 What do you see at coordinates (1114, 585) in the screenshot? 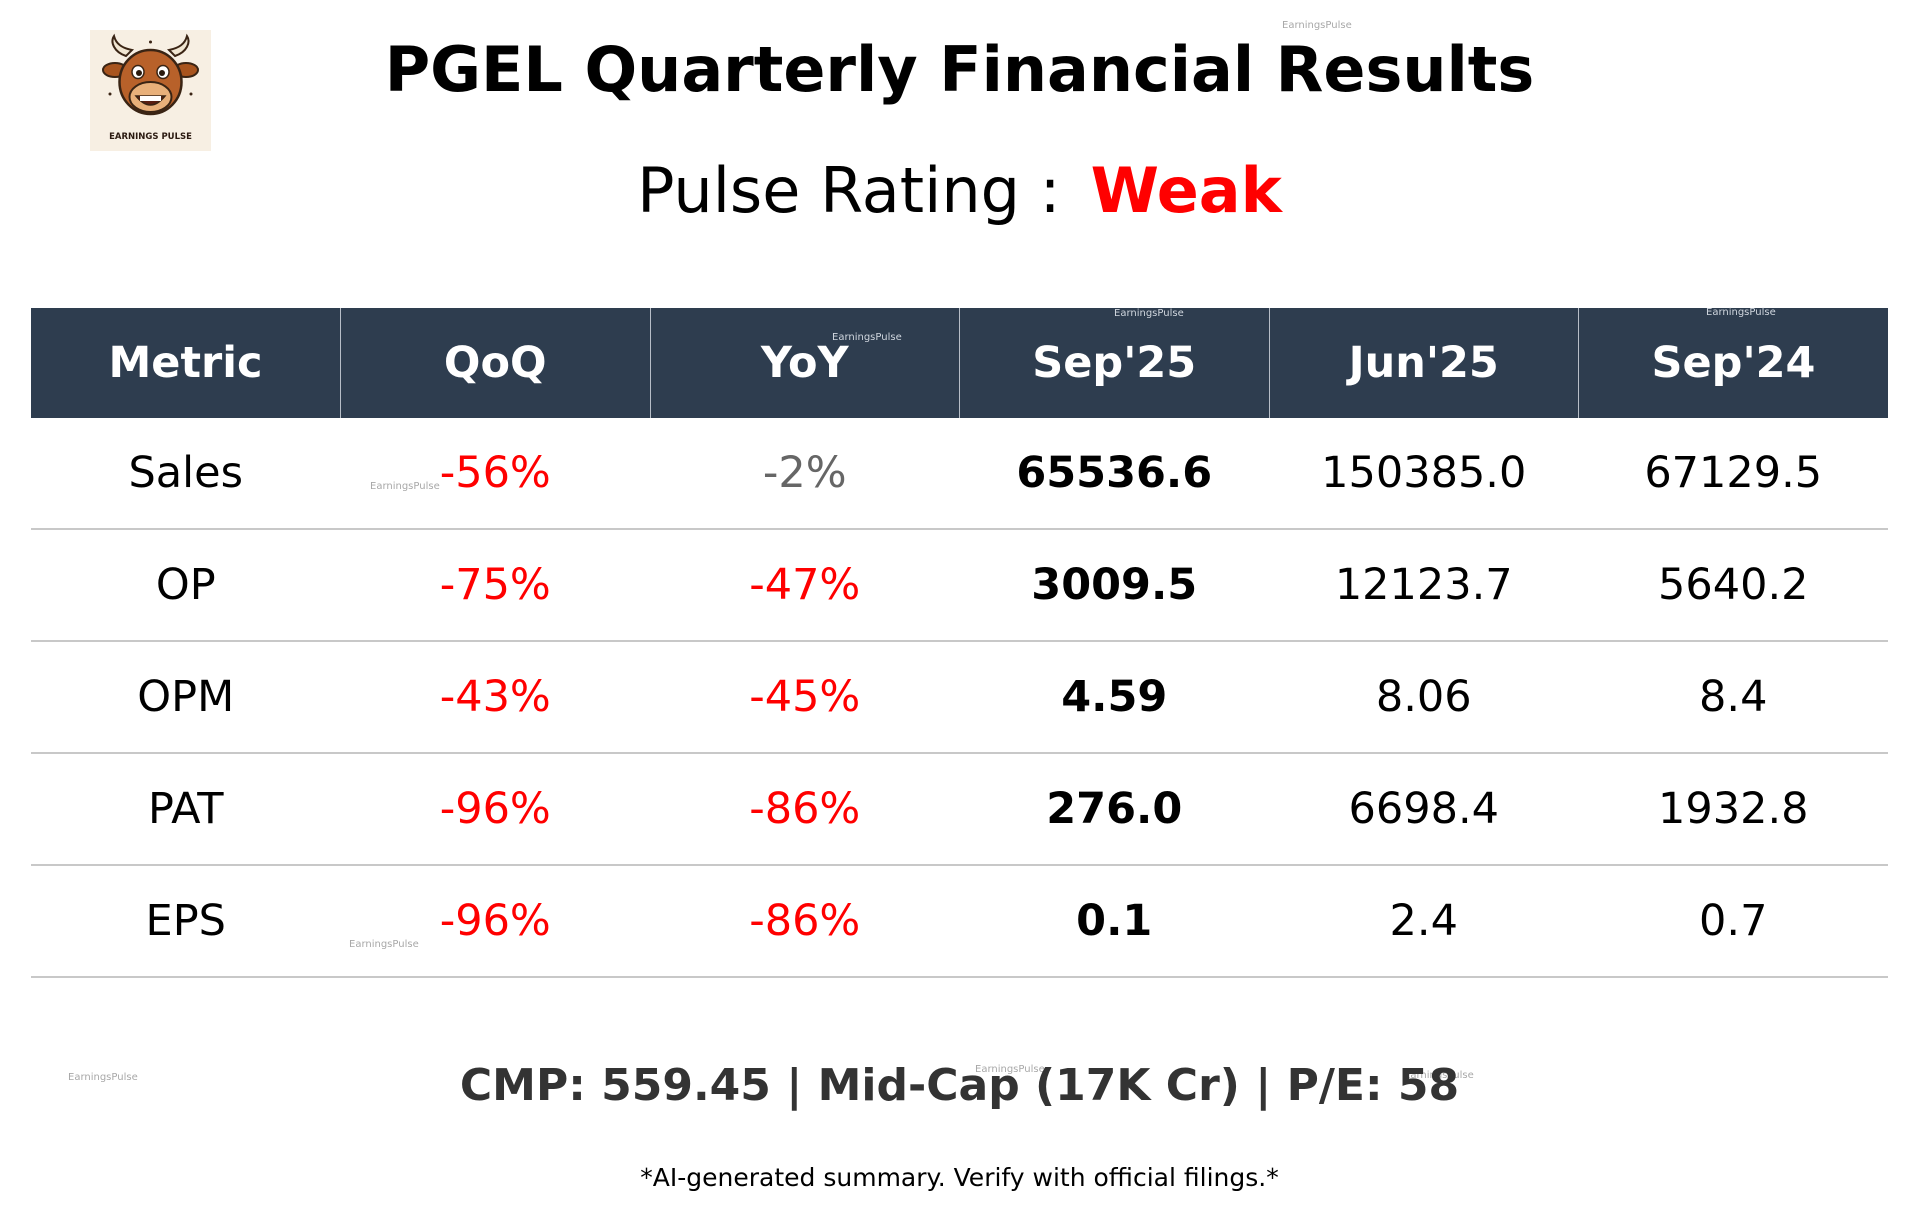
I see `sep25-cell: 3009.5` at bounding box center [1114, 585].